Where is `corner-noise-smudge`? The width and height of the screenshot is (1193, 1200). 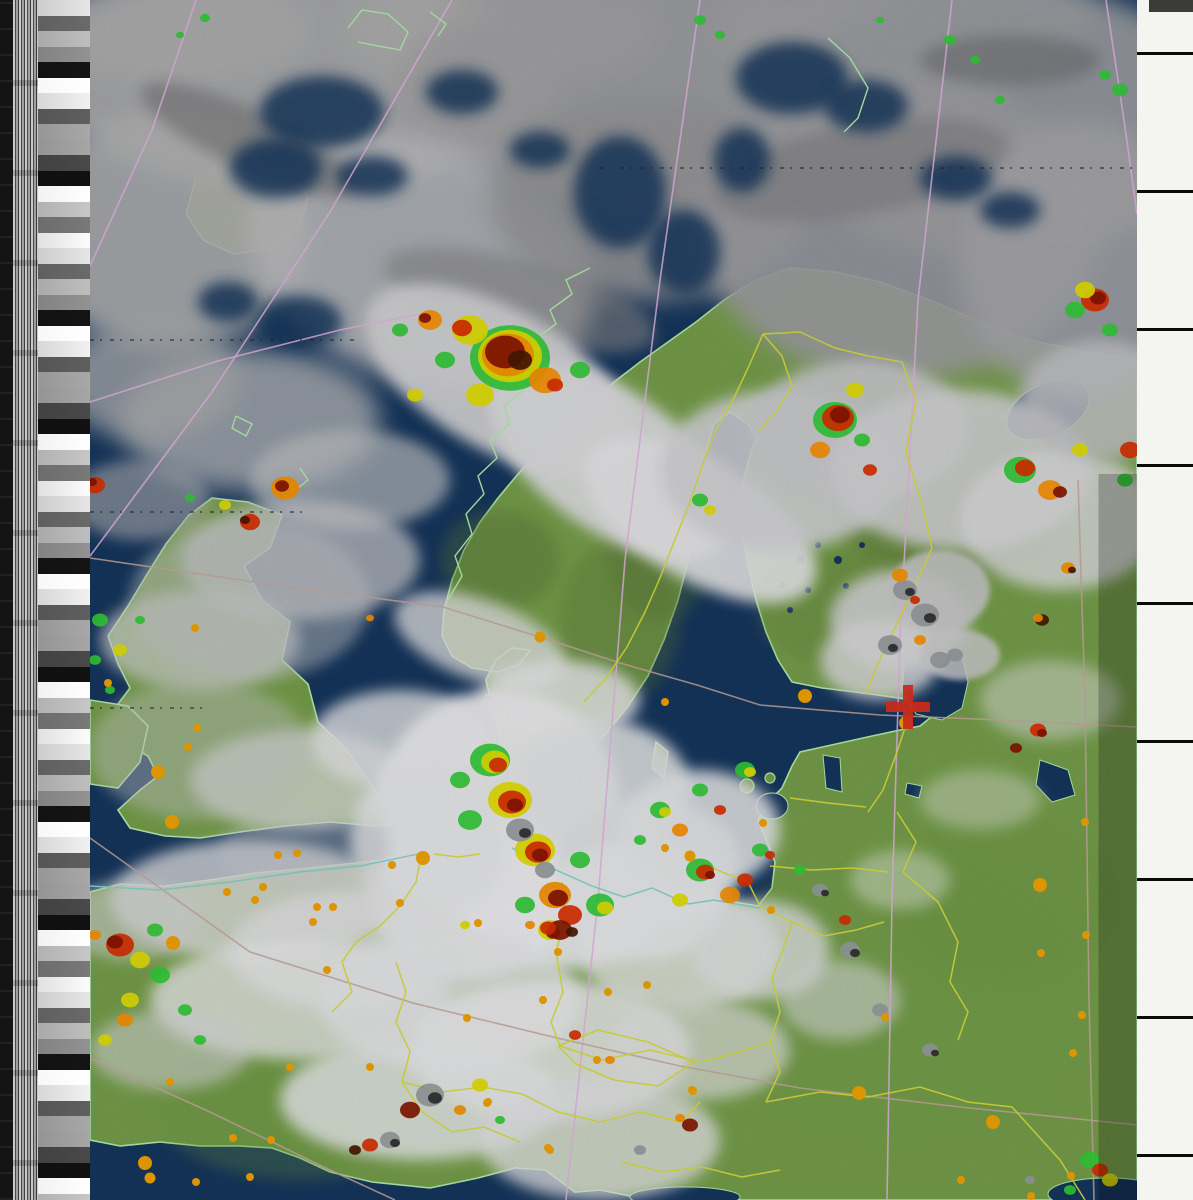
corner-noise-smudge is located at coordinates (1171, 6).